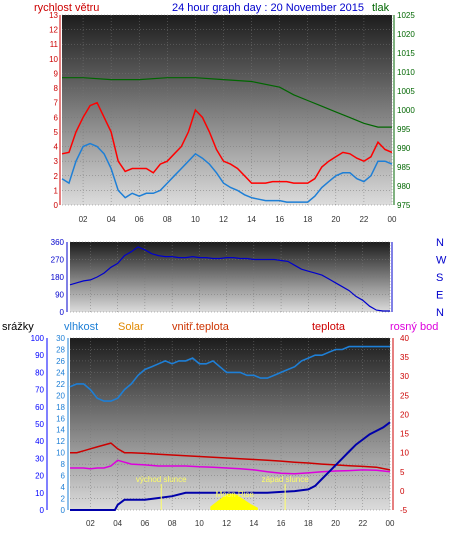 This screenshot has width=456, height=555. Describe the element at coordinates (404, 357) in the screenshot. I see `temperature-axis-tick: 35` at that location.